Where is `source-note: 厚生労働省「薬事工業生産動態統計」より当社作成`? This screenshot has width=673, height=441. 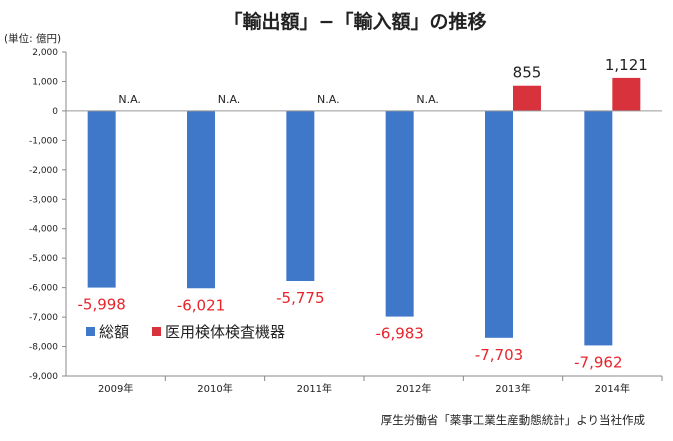
source-note: 厚生労働省「薬事工業生産動態統計」より当社作成 is located at coordinates (513, 420).